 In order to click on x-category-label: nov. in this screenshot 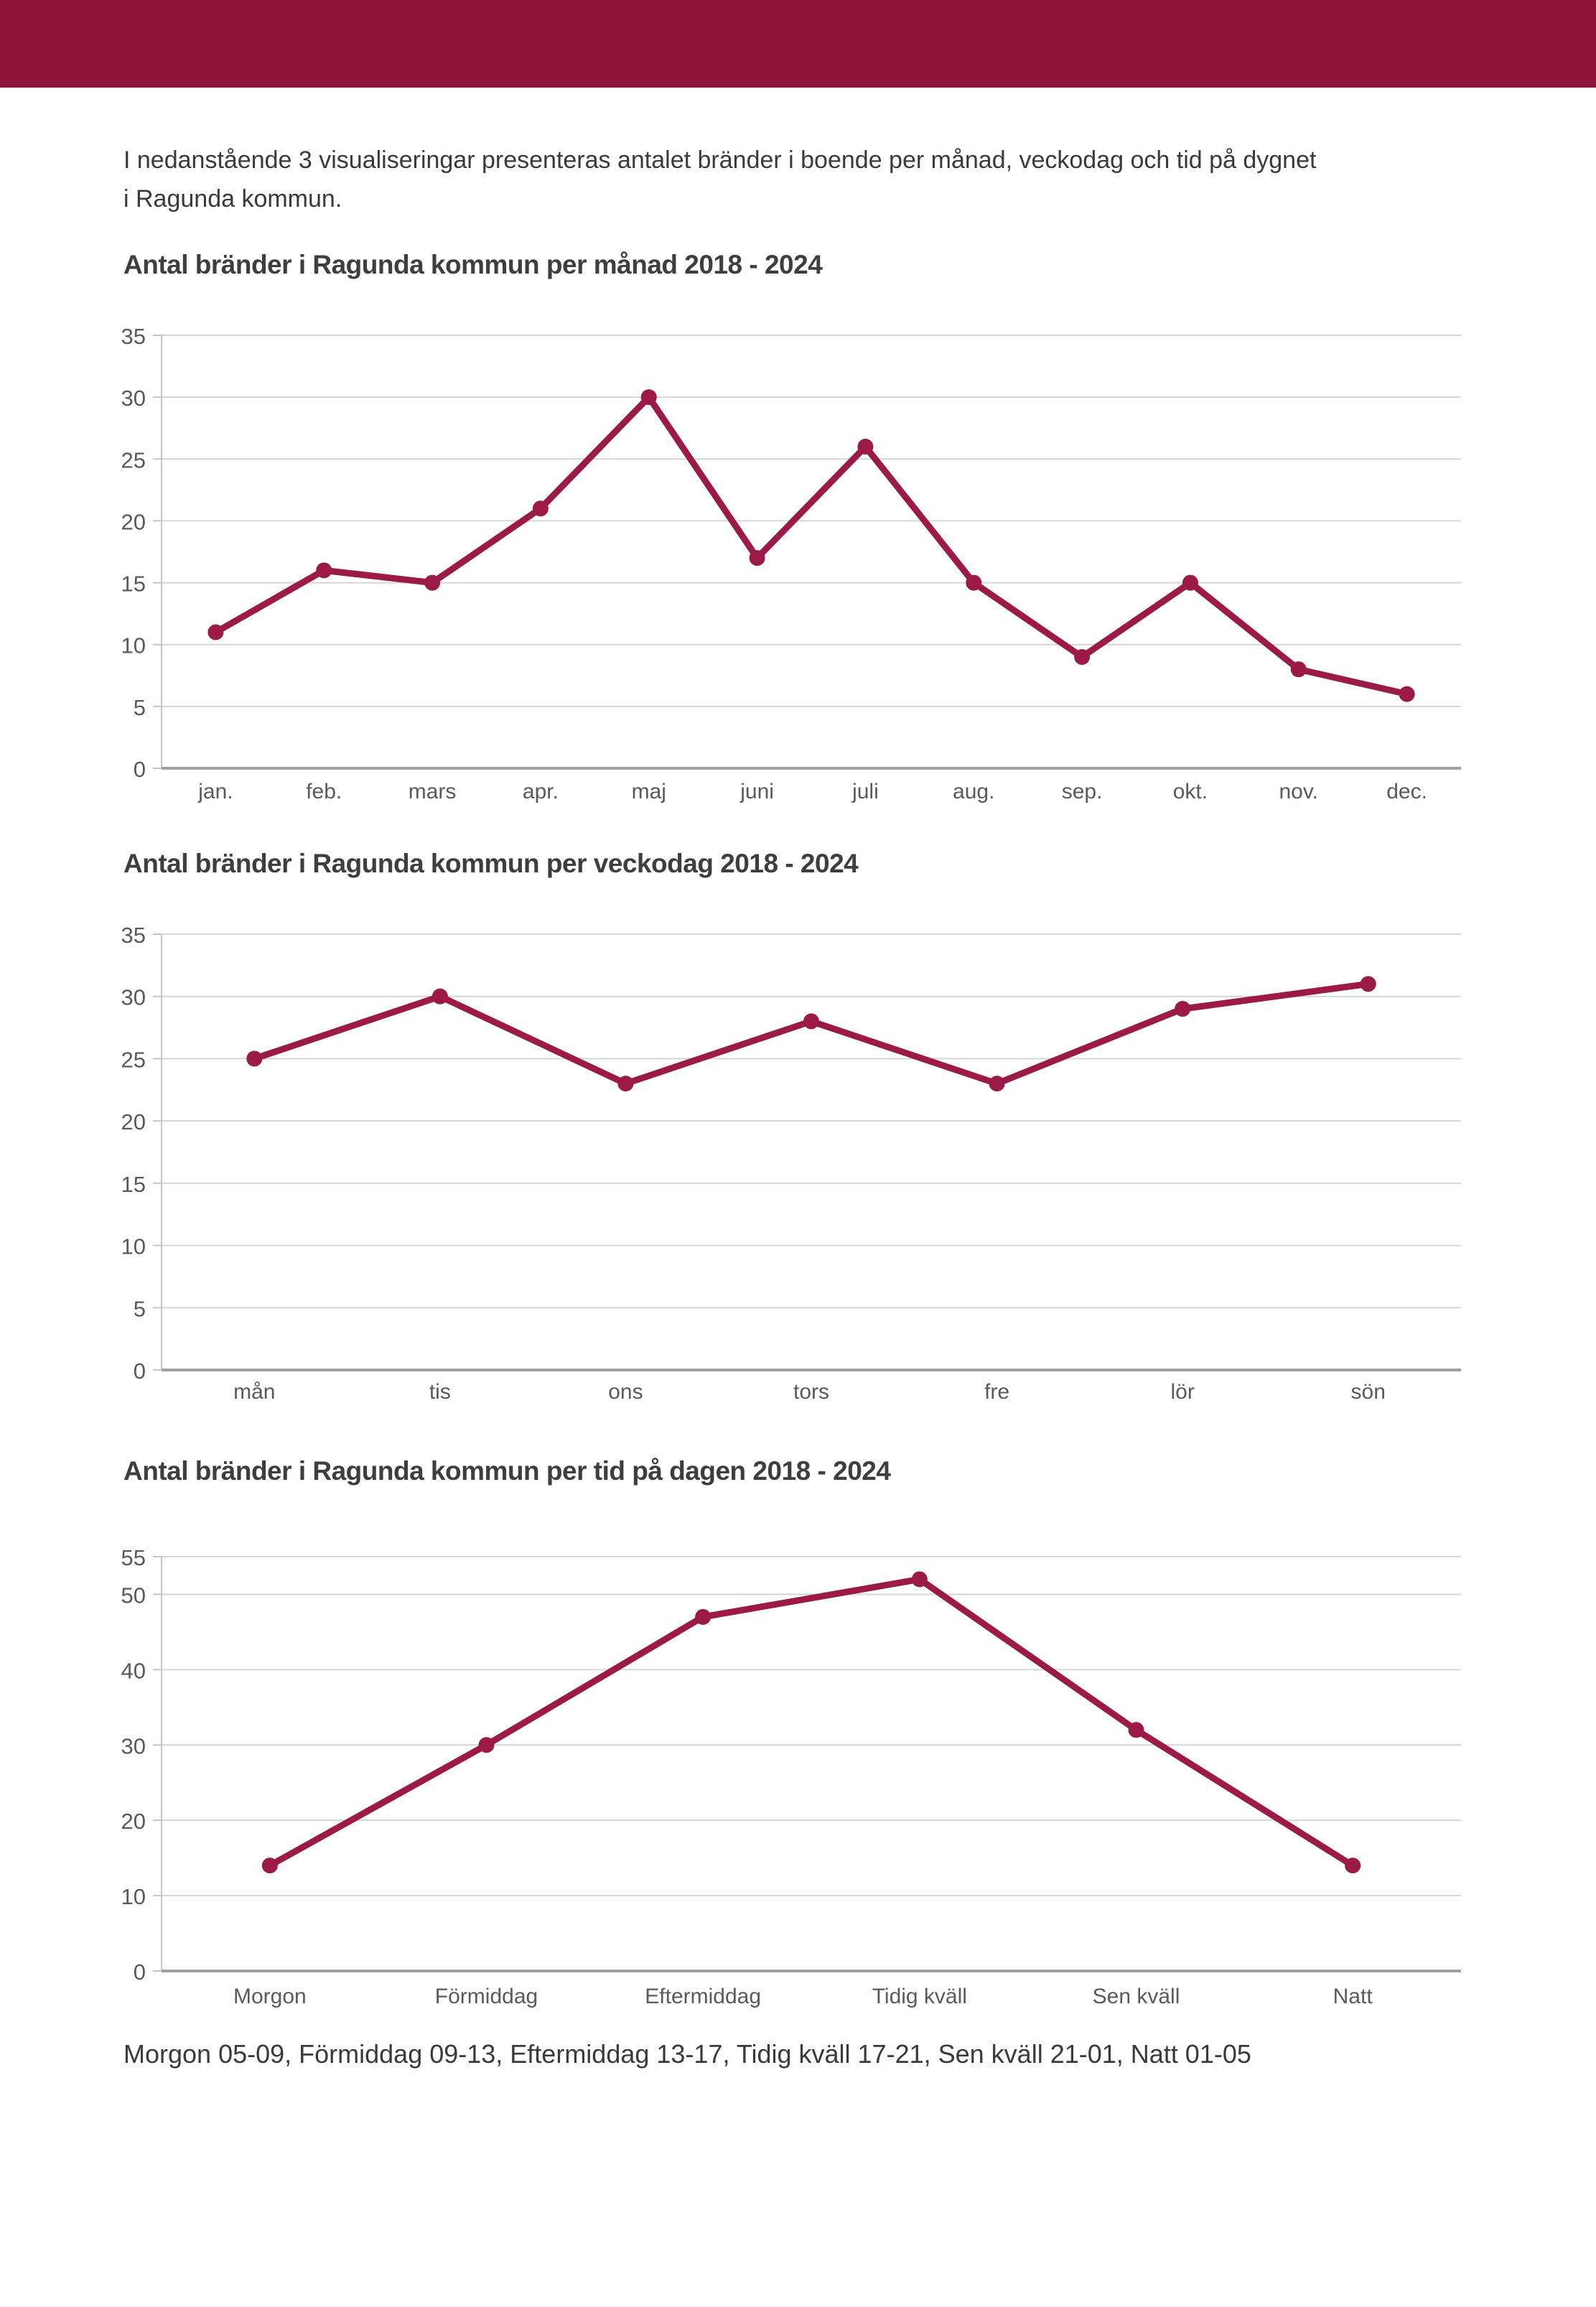, I will do `click(1298, 791)`.